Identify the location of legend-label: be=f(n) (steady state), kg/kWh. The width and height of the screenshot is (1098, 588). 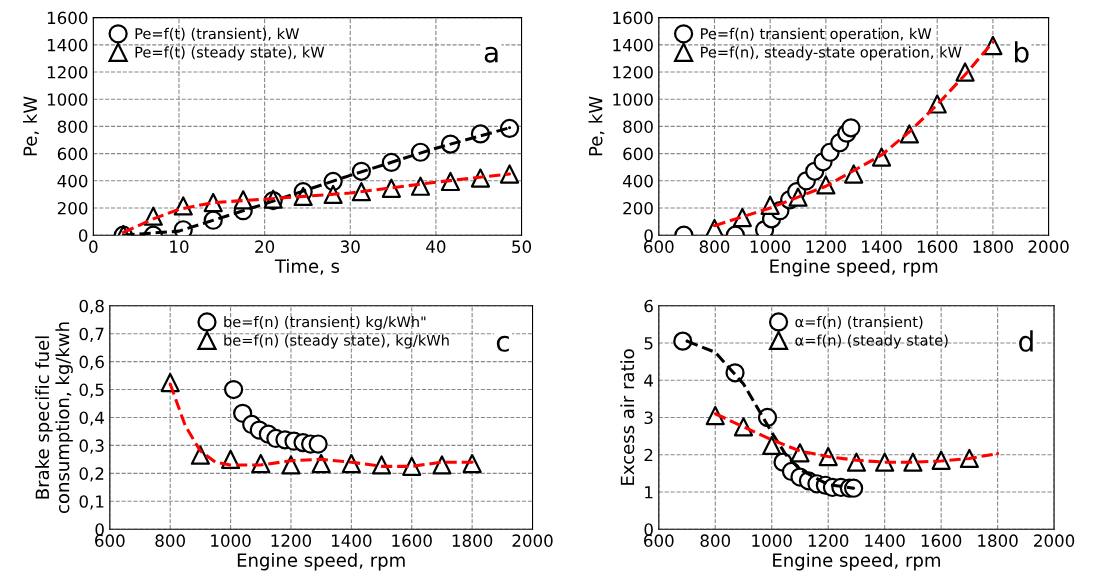
(336, 341).